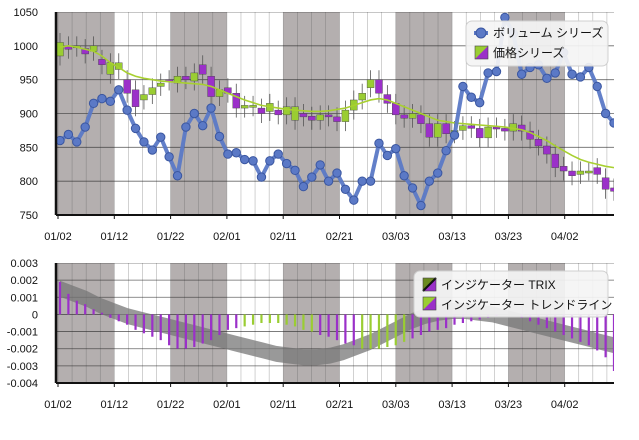  I want to click on y-tick-label: 1000, so click(26, 47).